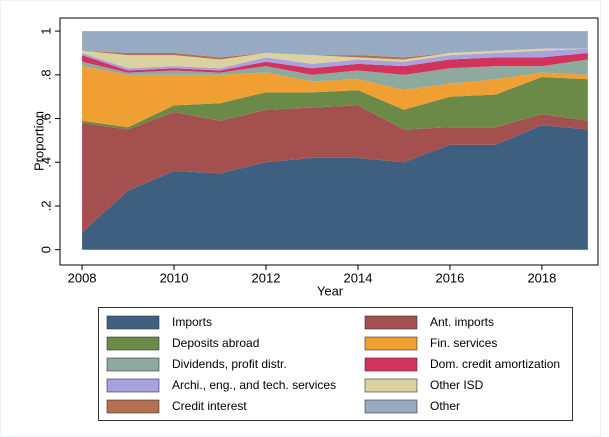 The width and height of the screenshot is (609, 437). I want to click on y-axis-label: Proportion, so click(38, 141).